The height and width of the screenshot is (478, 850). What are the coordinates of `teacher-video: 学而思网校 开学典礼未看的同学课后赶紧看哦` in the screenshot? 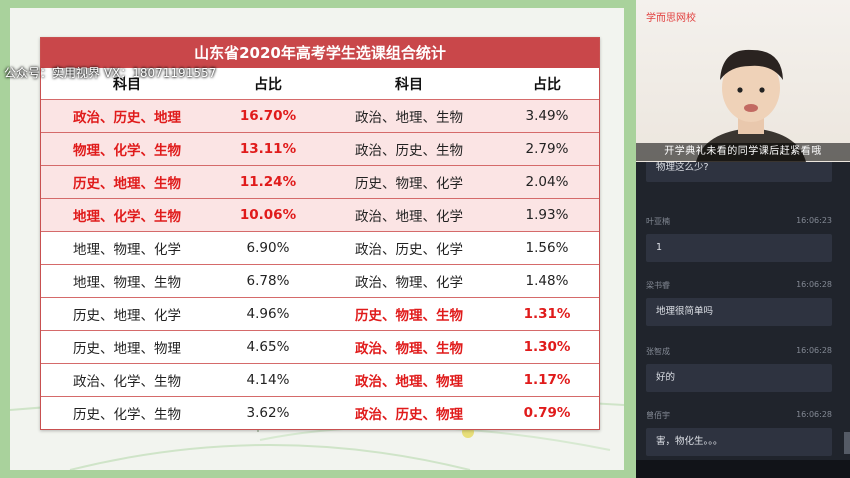 It's located at (743, 81).